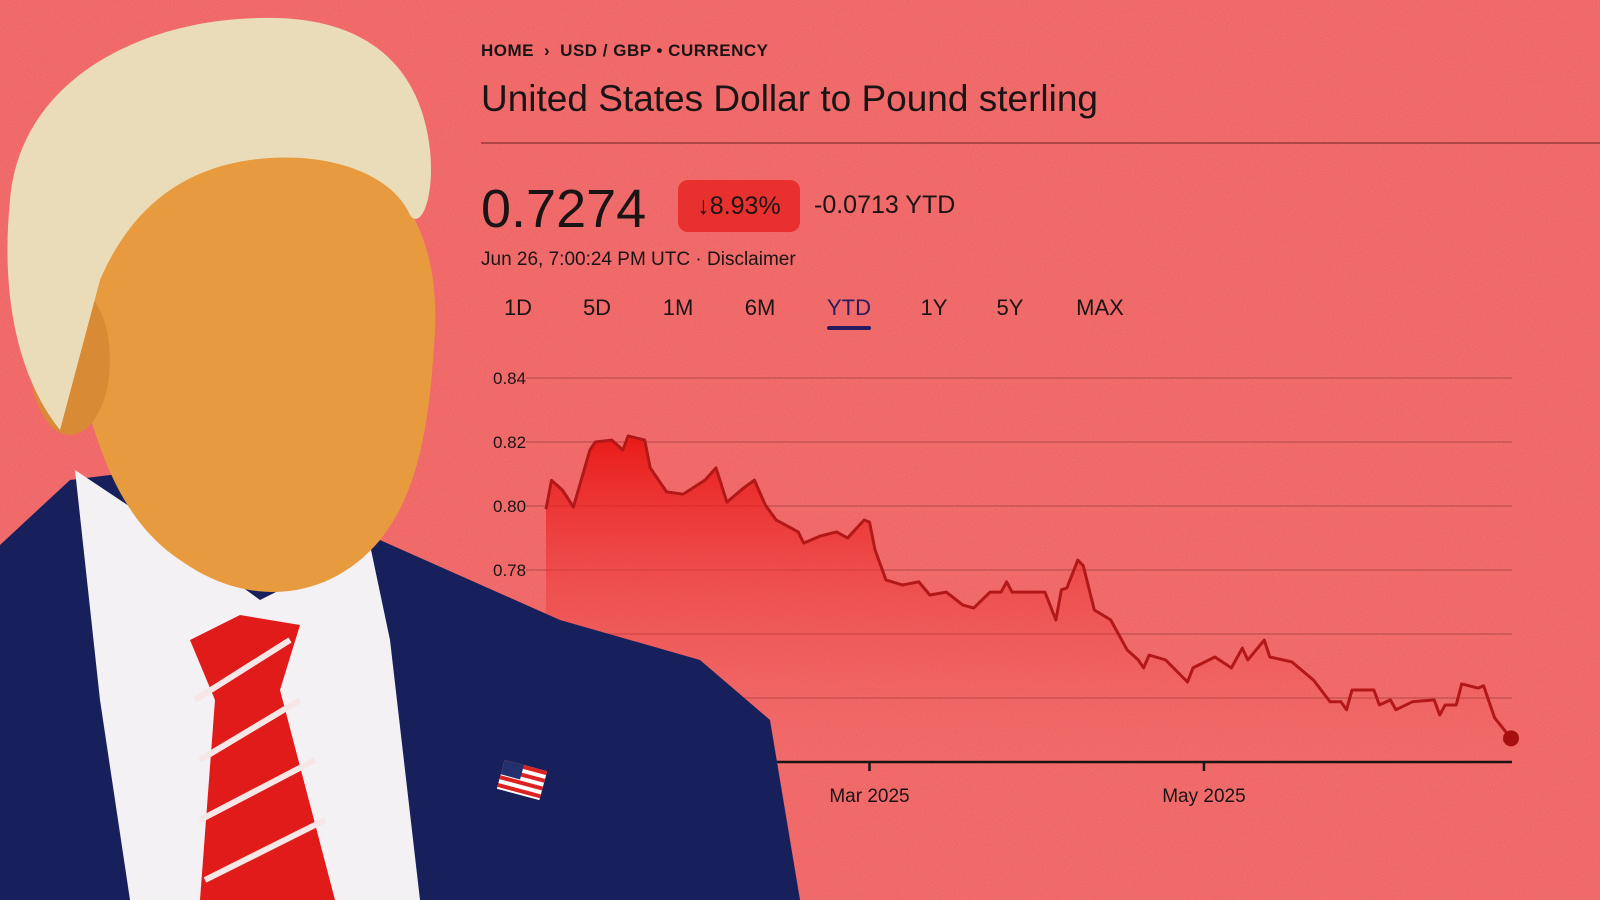 This screenshot has width=1600, height=900. Describe the element at coordinates (703, 205) in the screenshot. I see `arrow-down-icon: ↓` at that location.